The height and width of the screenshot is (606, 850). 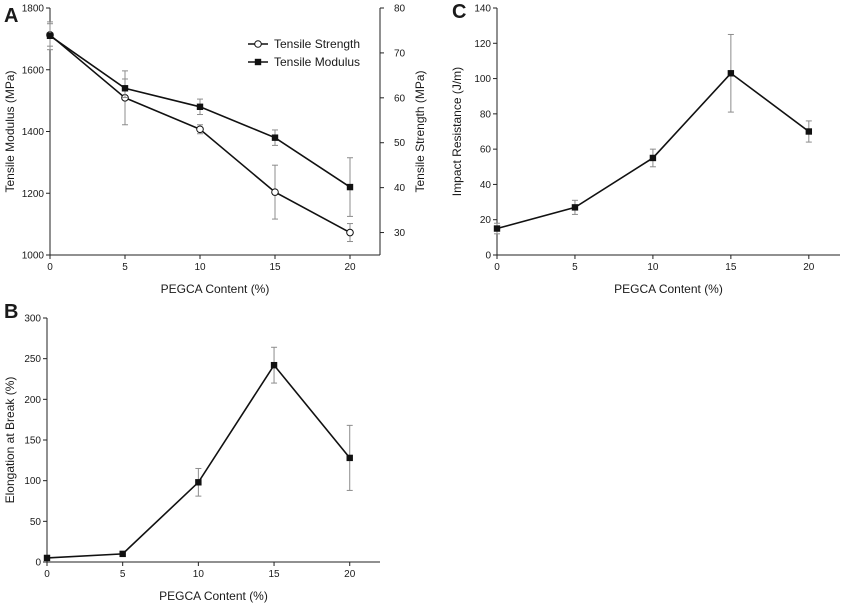 I want to click on y-tick-label: 20, so click(x=486, y=220).